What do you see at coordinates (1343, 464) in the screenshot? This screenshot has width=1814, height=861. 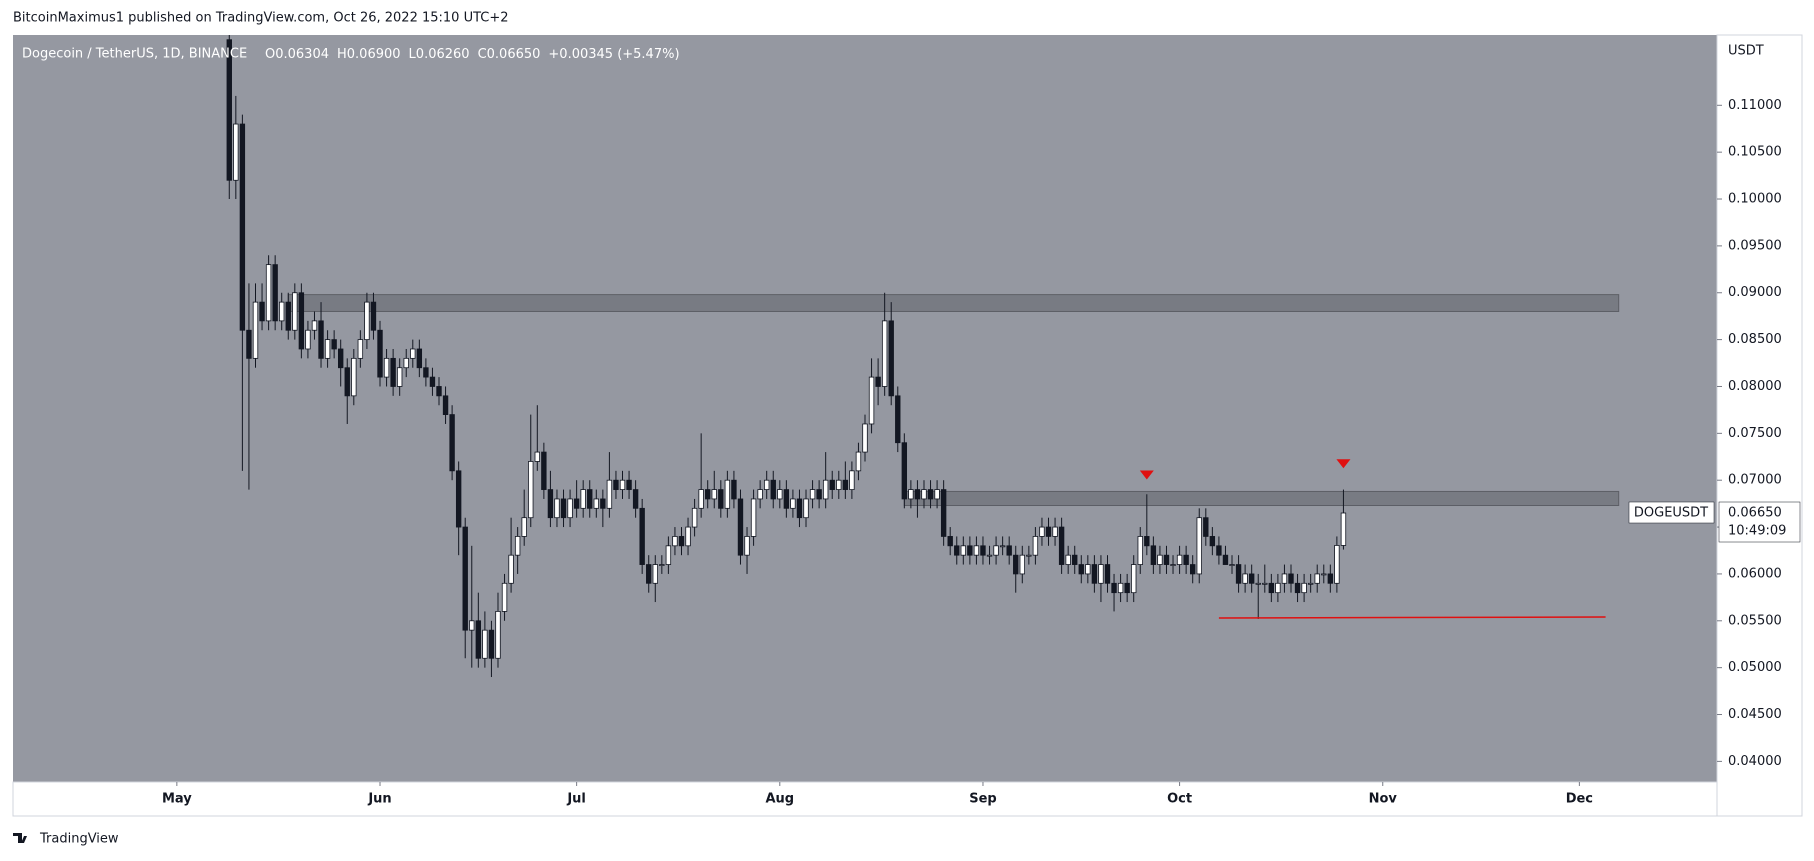 I see `rejection-marker` at bounding box center [1343, 464].